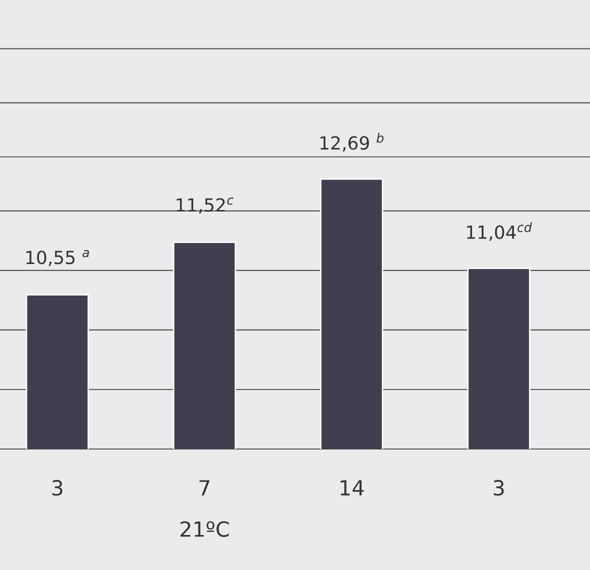 This screenshot has height=570, width=590. What do you see at coordinates (352, 142) in the screenshot?
I see `data-label: 12,69 $^{b}$` at bounding box center [352, 142].